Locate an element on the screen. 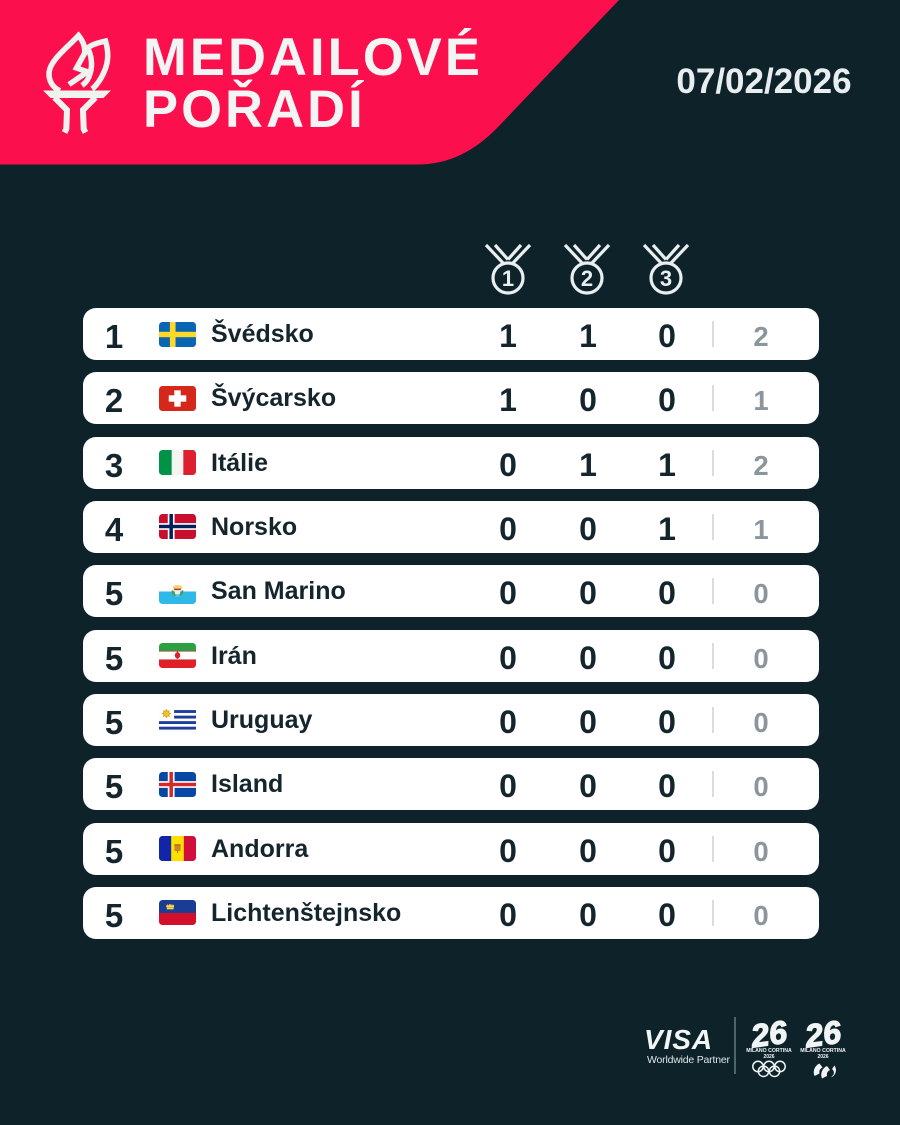  svg-text: 1 is located at coordinates (508, 278).